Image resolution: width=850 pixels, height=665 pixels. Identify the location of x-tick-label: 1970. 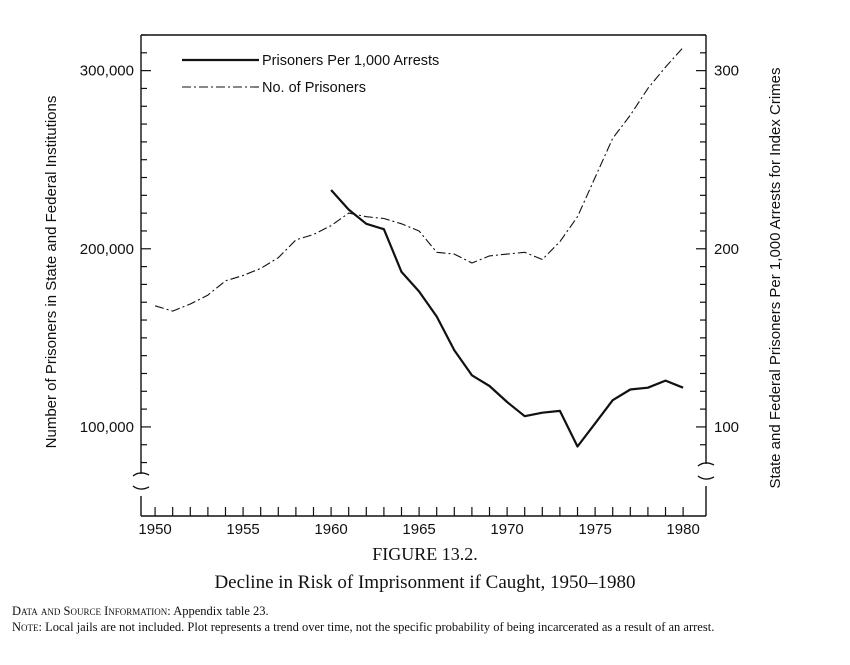
(506, 529).